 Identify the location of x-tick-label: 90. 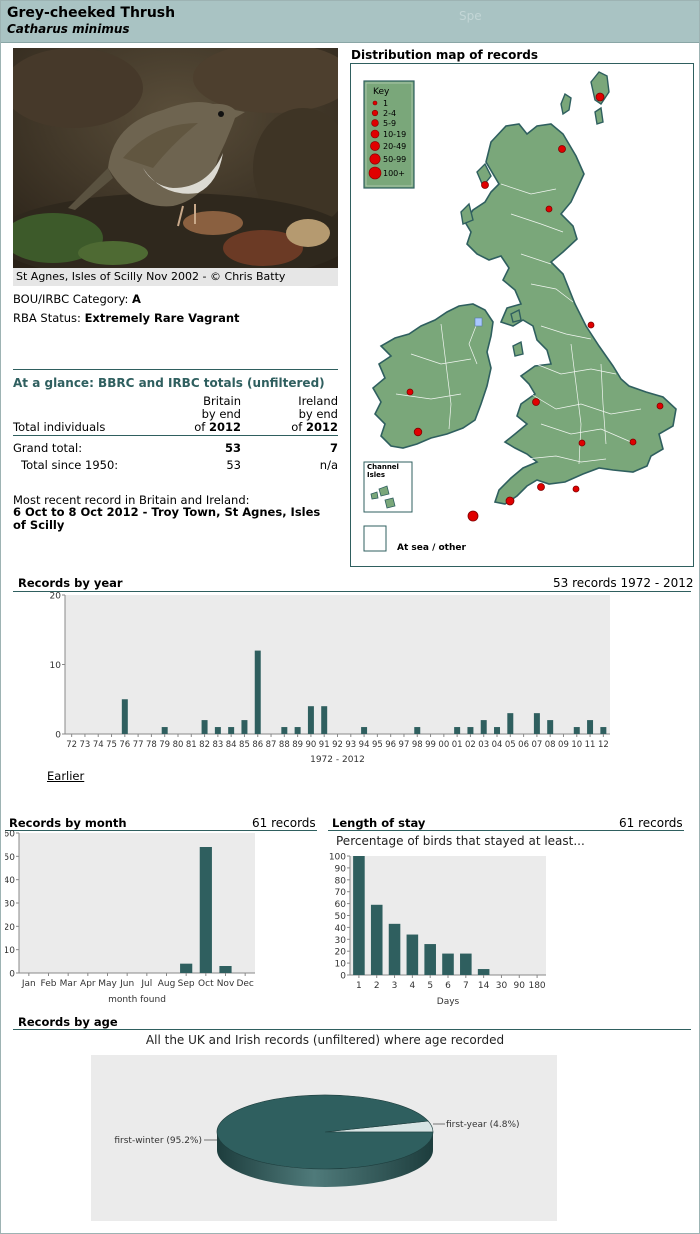
(311, 745).